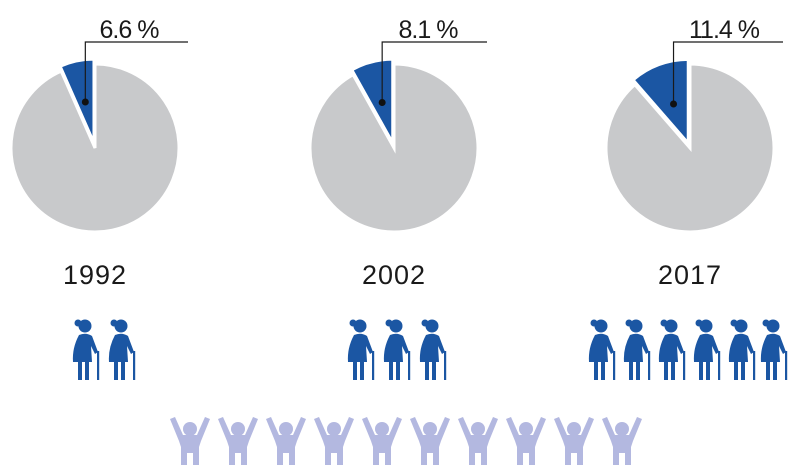  Describe the element at coordinates (660, 102) in the screenshot. I see `pie-slice` at that location.